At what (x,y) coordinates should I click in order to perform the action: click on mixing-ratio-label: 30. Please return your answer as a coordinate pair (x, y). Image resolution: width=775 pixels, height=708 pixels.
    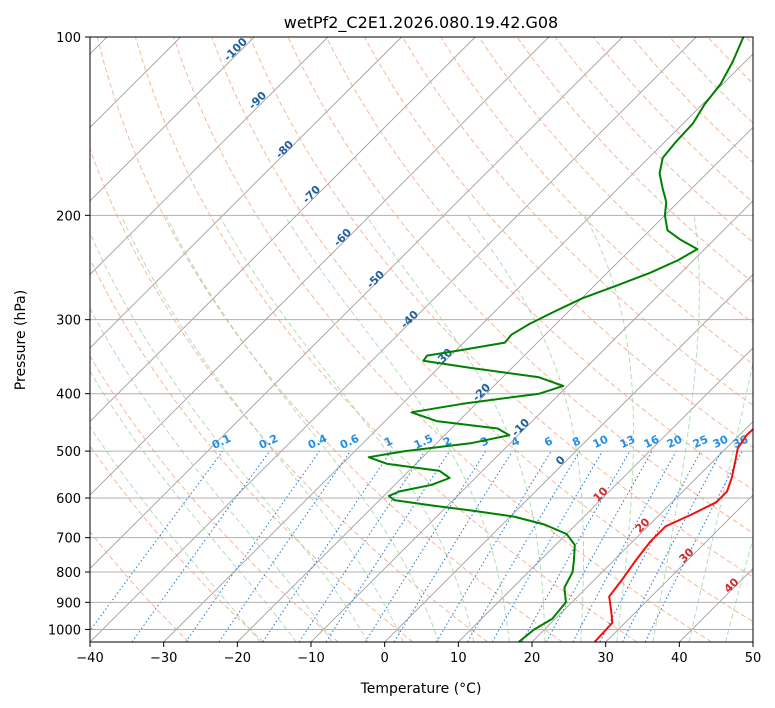
    Looking at the image, I should click on (721, 442).